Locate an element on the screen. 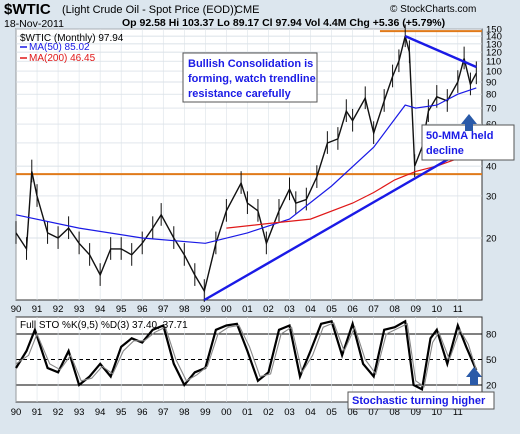 This screenshot has width=520, height=434. main-x-tick-label: 02 is located at coordinates (268, 309).